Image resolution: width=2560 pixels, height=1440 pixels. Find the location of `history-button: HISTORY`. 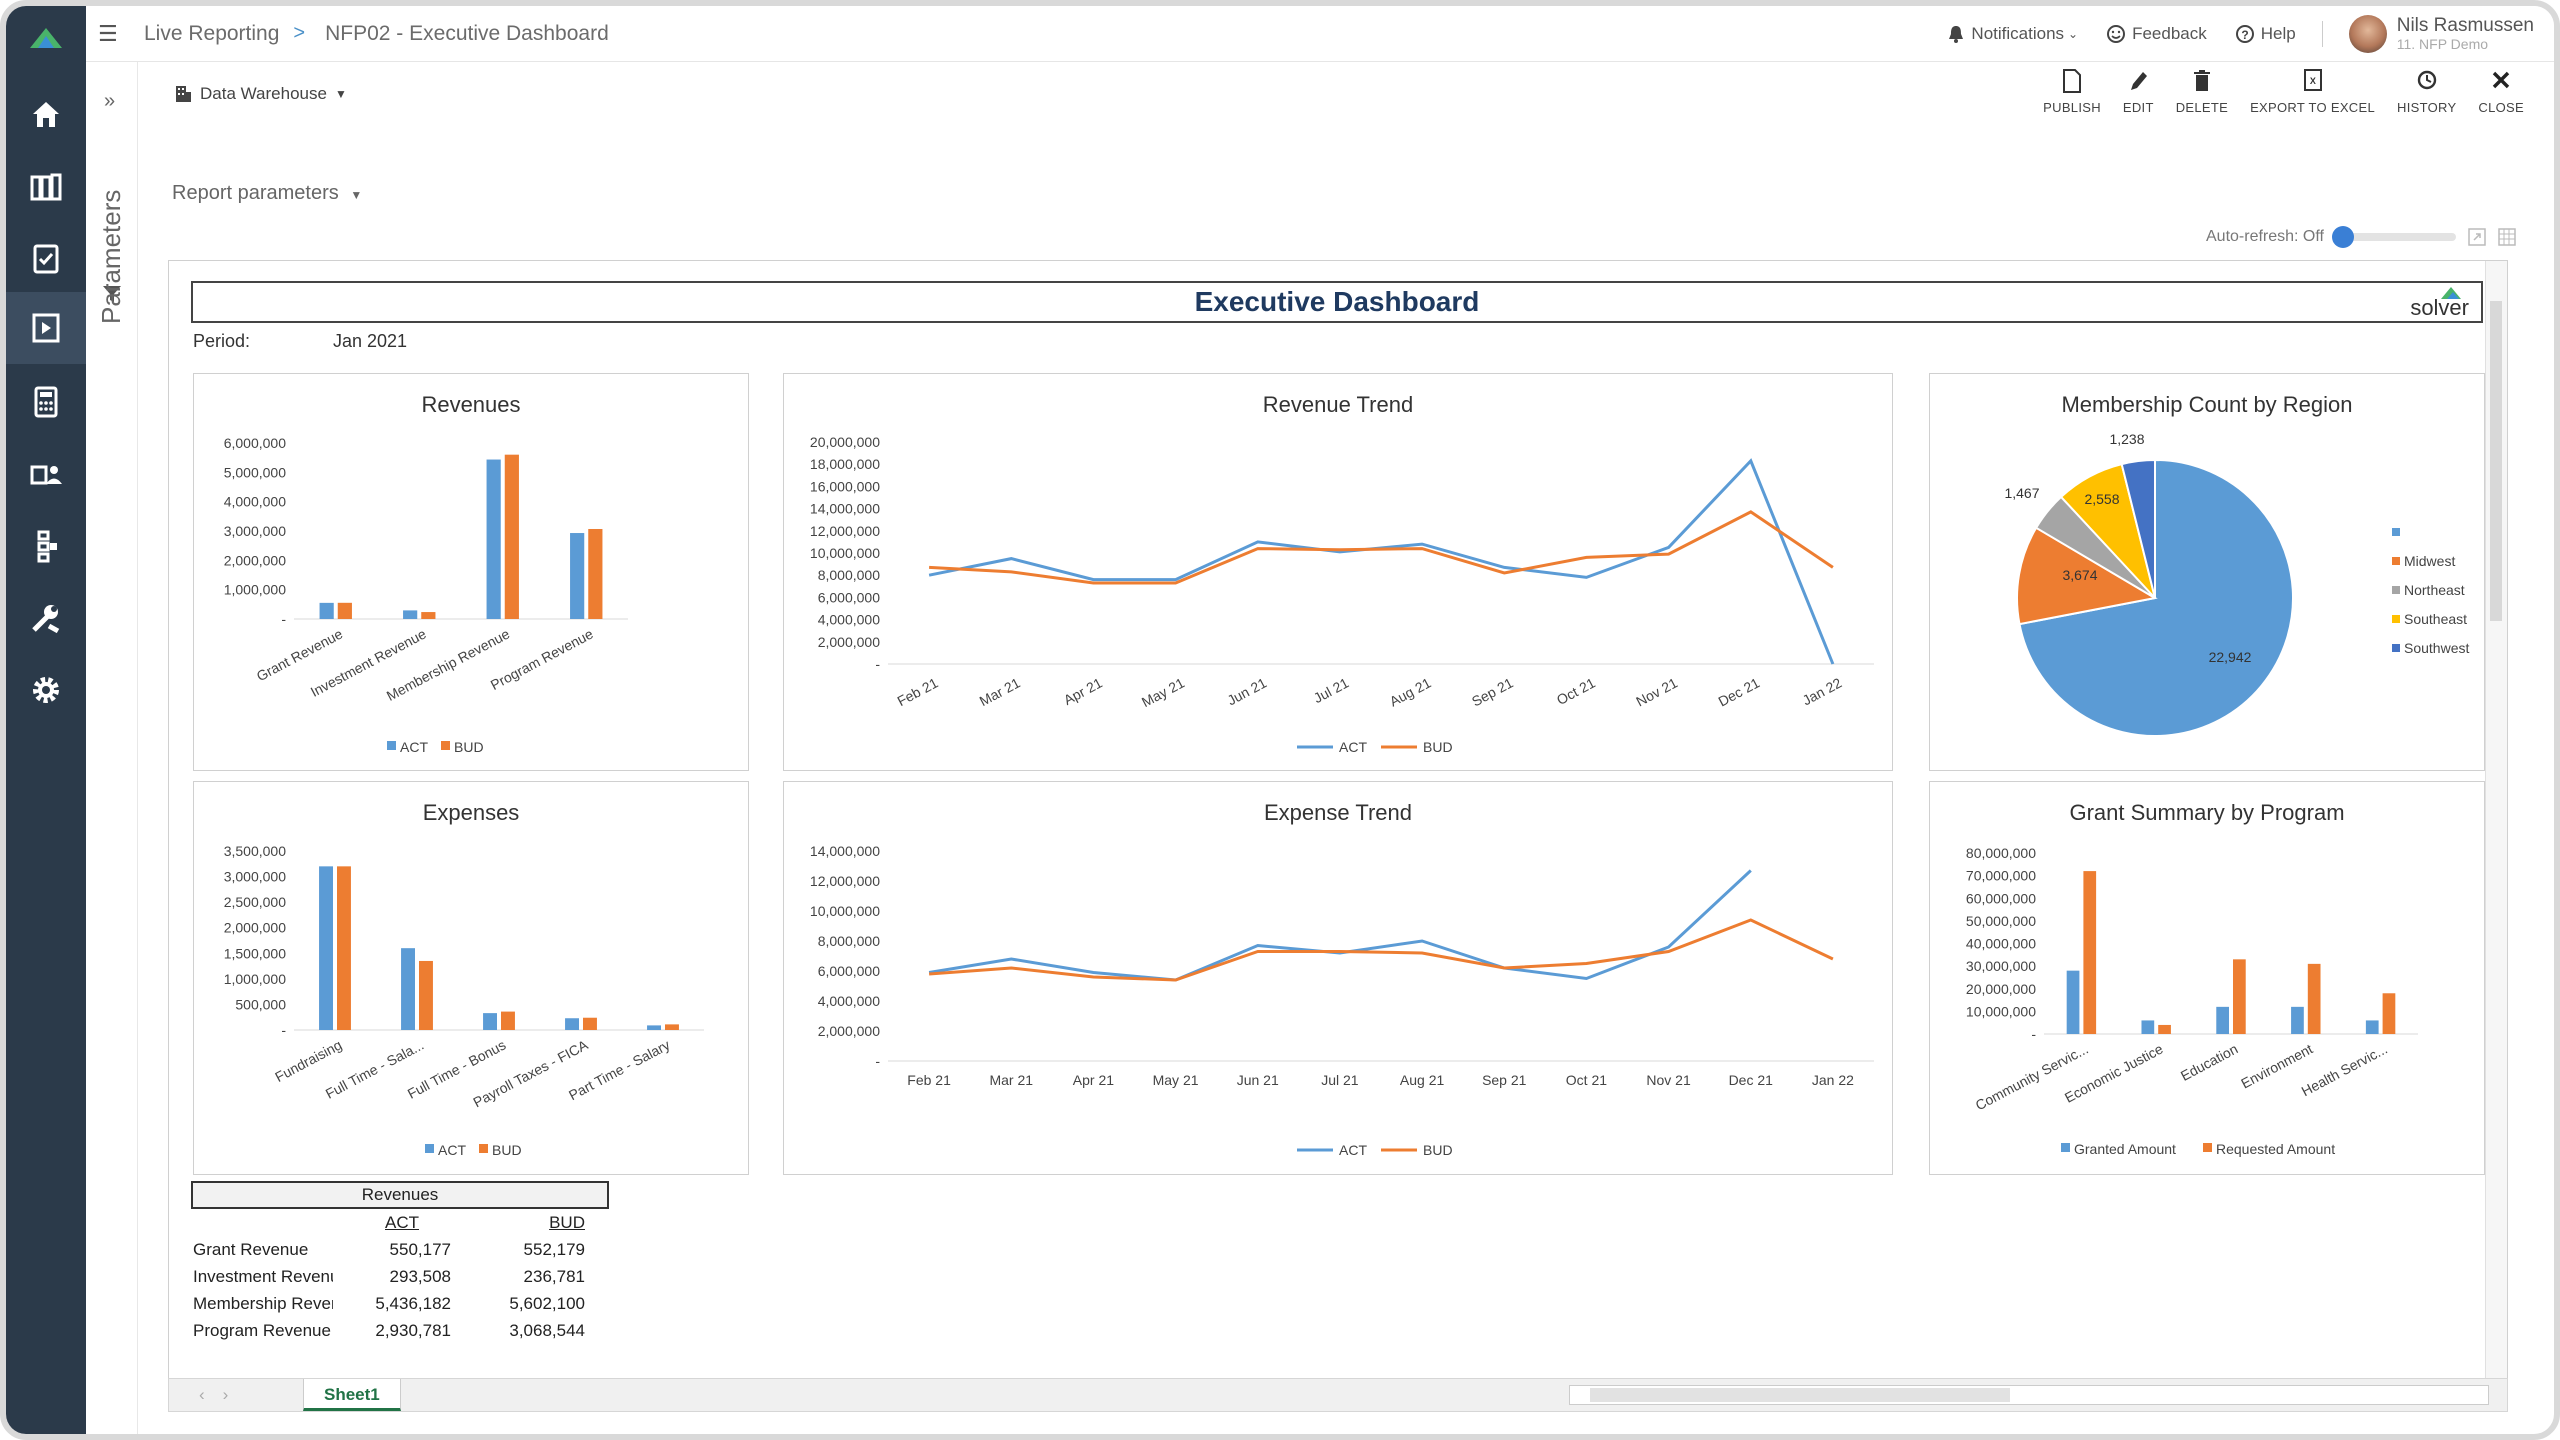

history-button: HISTORY is located at coordinates (2426, 91).